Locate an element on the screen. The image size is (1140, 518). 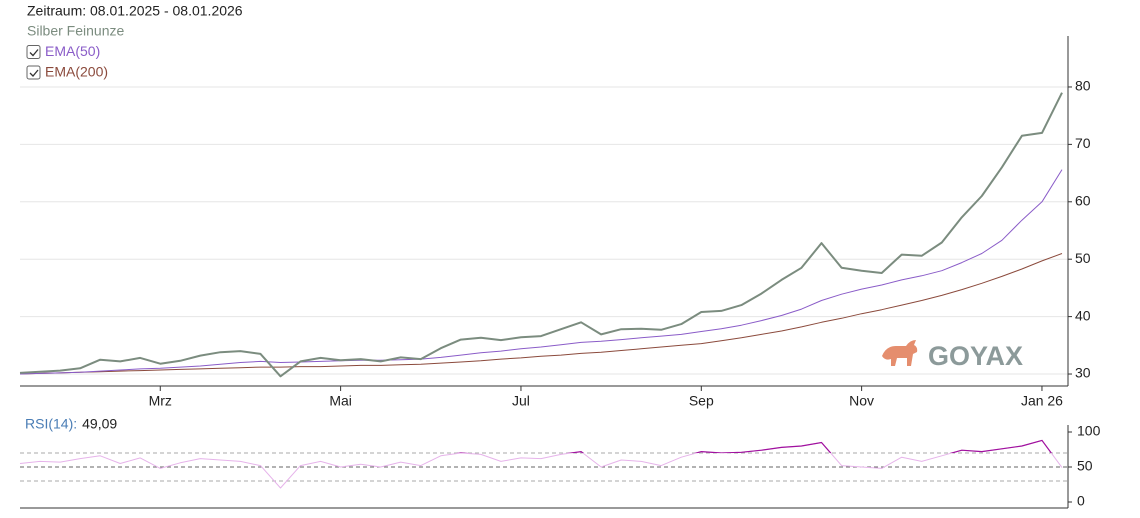
x-tick-label: Jan 26 is located at coordinates (1042, 401).